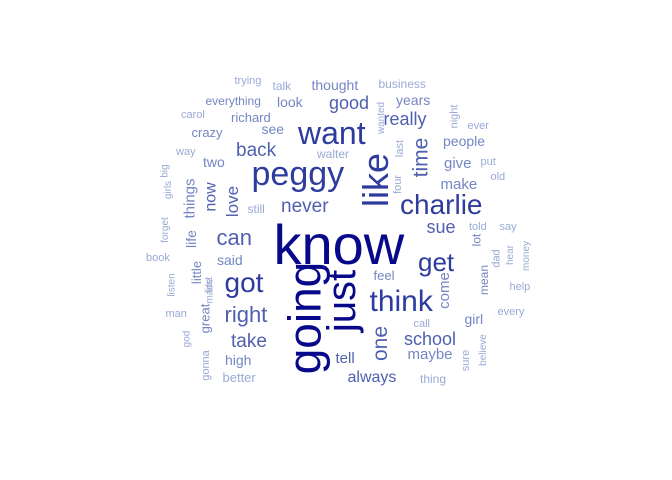  I want to click on cloud-word-say: say, so click(508, 226).